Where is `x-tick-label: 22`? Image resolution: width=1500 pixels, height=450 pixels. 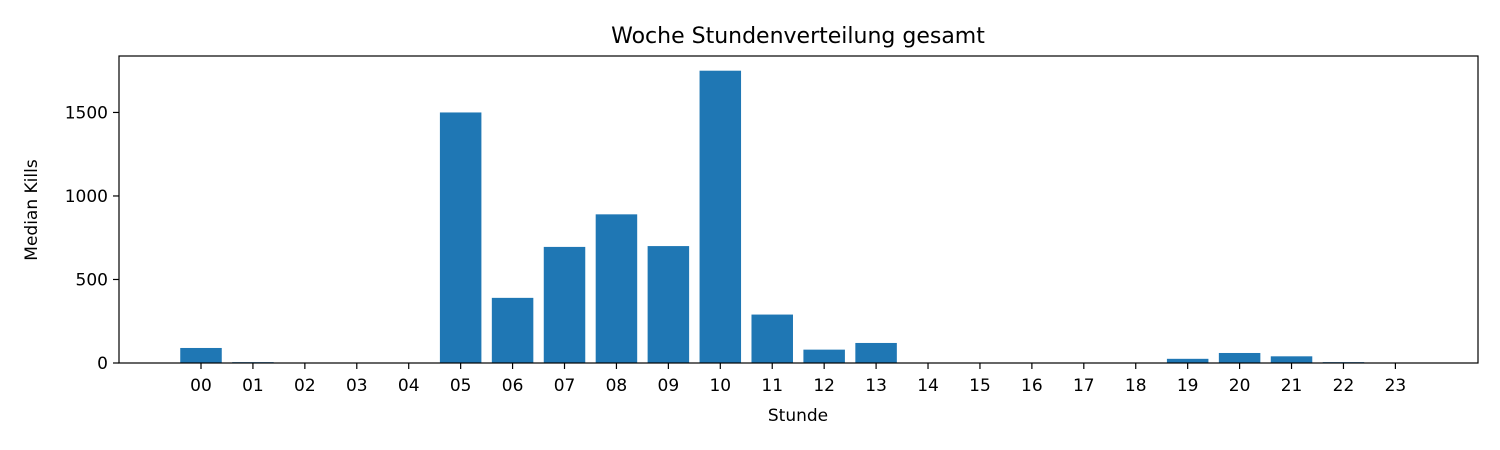
x-tick-label: 22 is located at coordinates (1344, 386).